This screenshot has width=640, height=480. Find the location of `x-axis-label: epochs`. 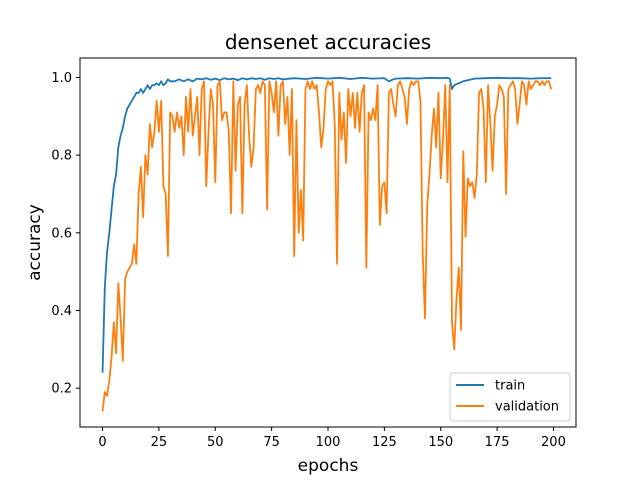

x-axis-label: epochs is located at coordinates (328, 466).